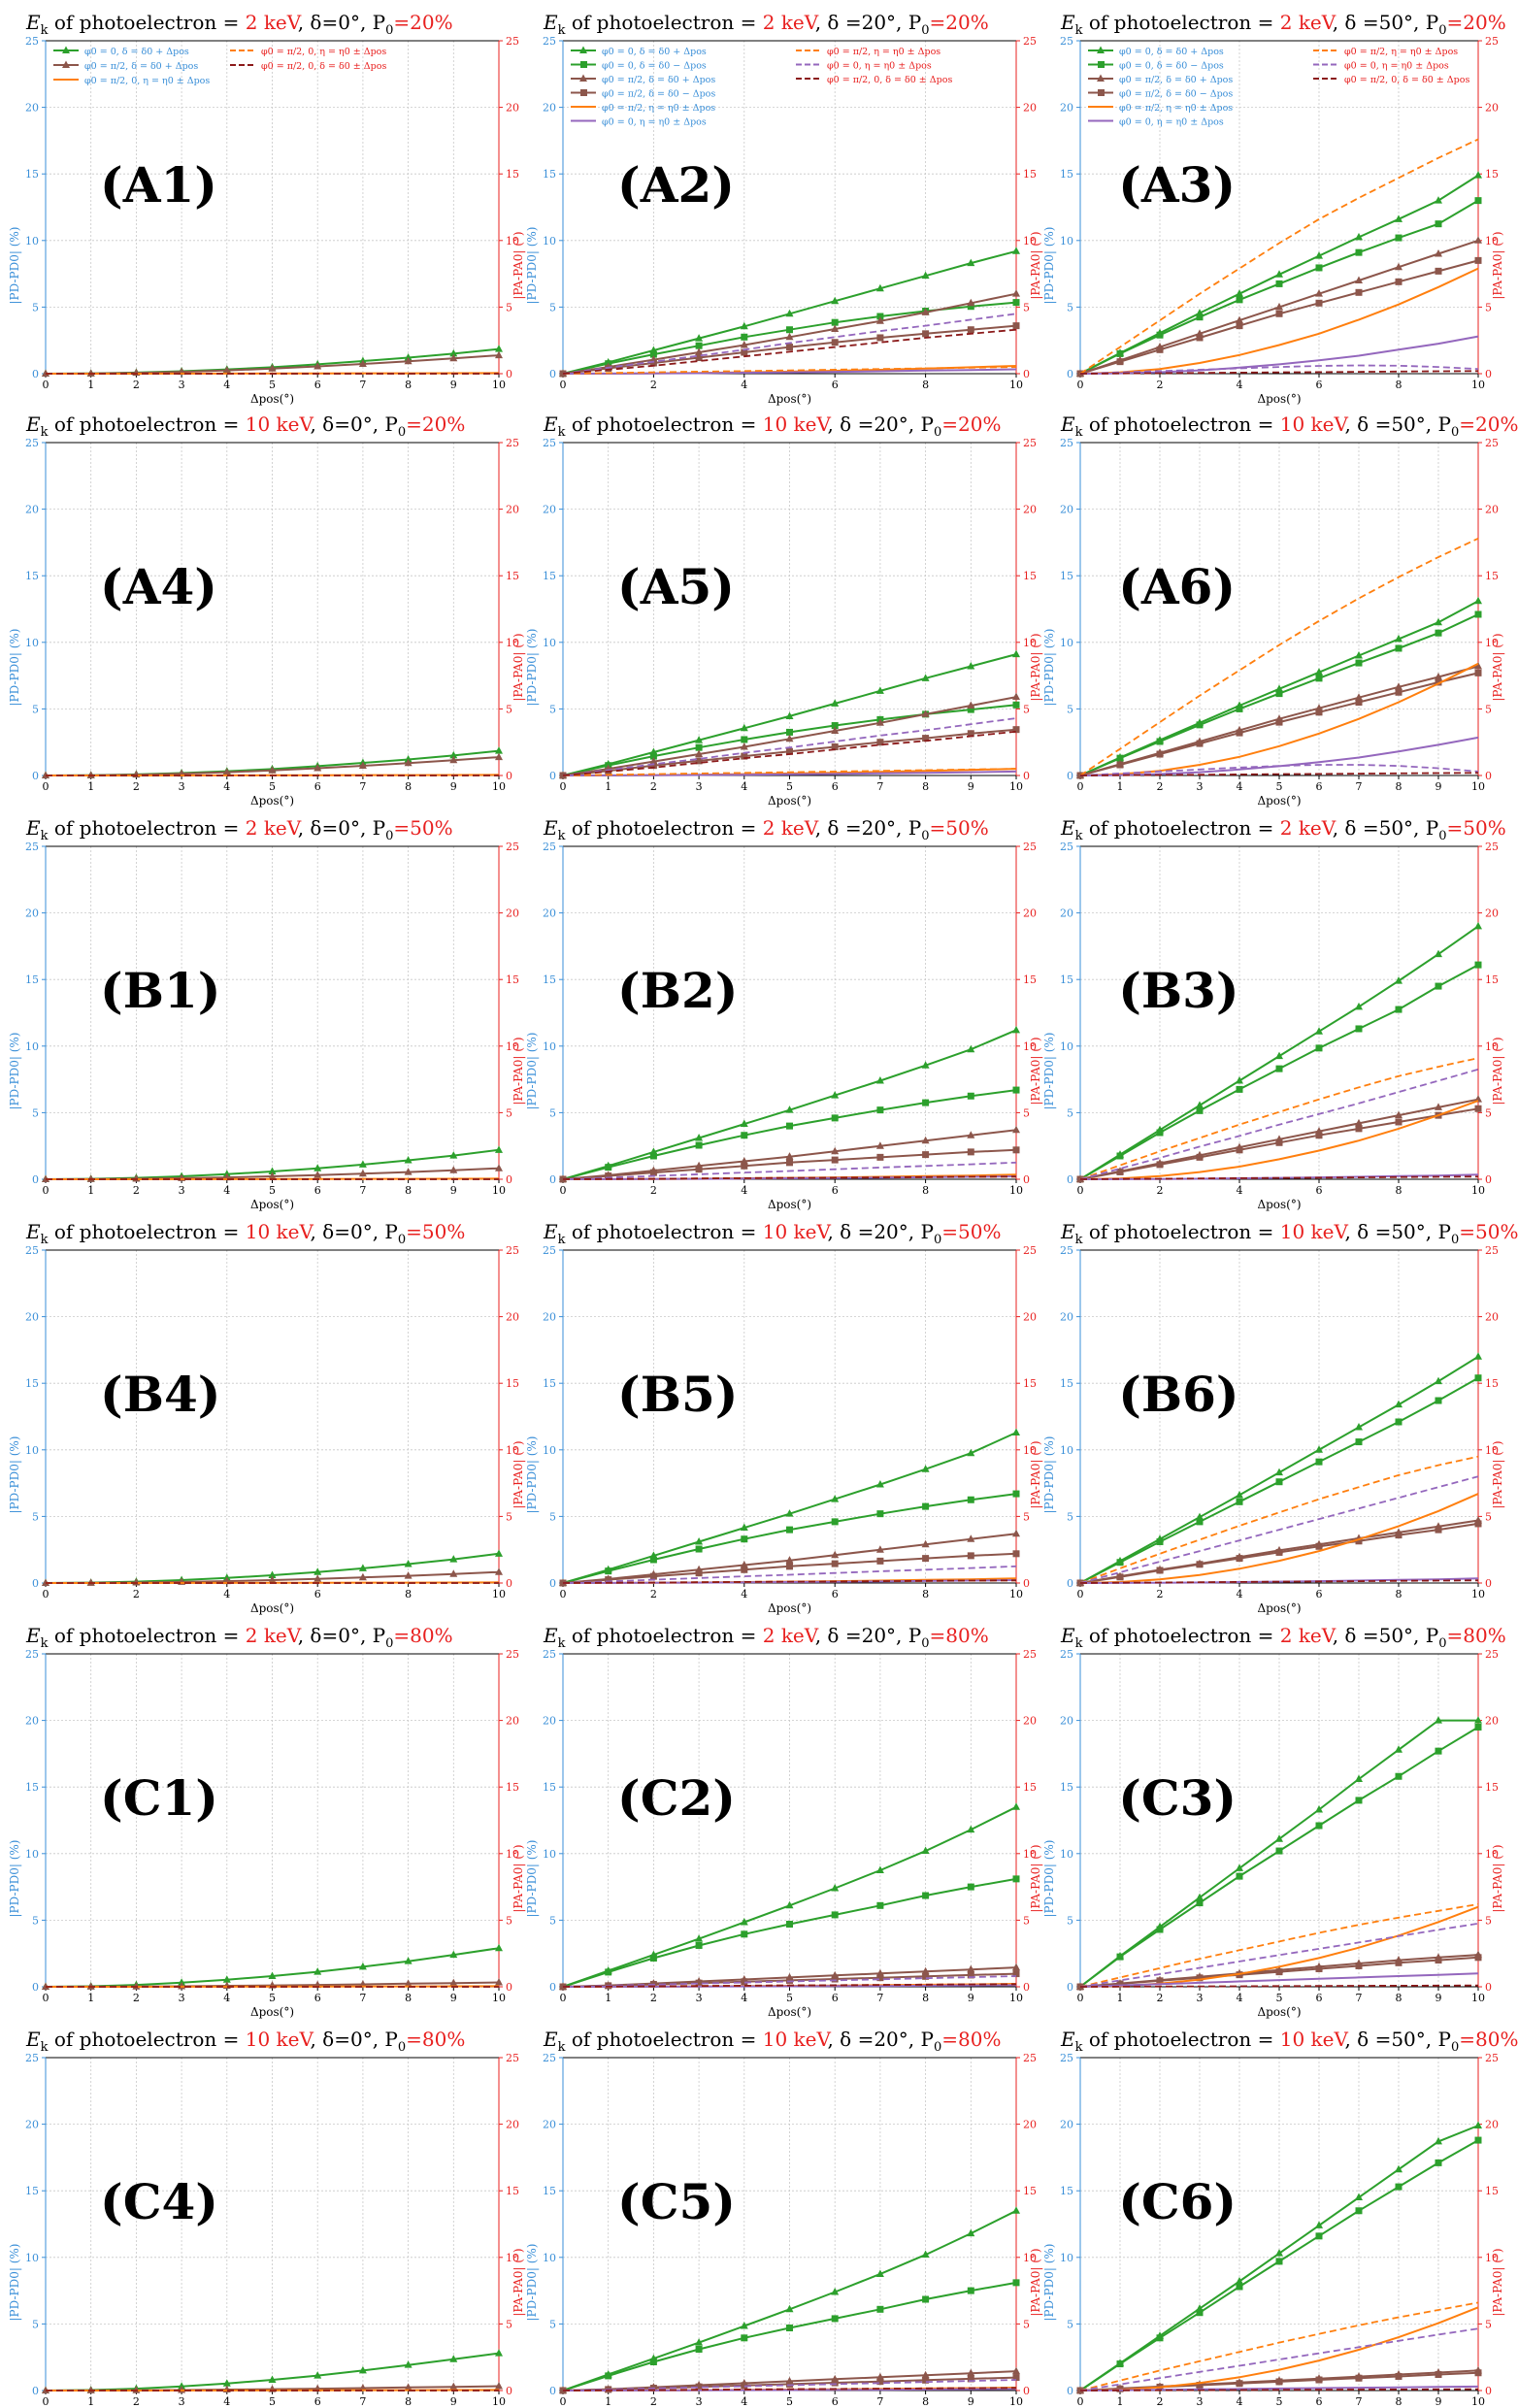  What do you see at coordinates (272, 385) in the screenshot?
I see `x-tick-label: 5` at bounding box center [272, 385].